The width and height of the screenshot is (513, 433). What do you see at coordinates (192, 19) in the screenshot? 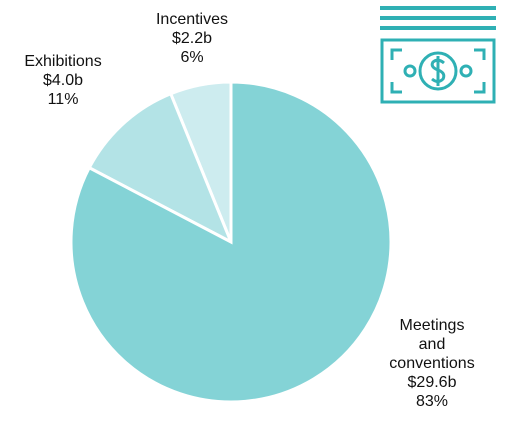
I see `category-label: Incentives` at bounding box center [192, 19].